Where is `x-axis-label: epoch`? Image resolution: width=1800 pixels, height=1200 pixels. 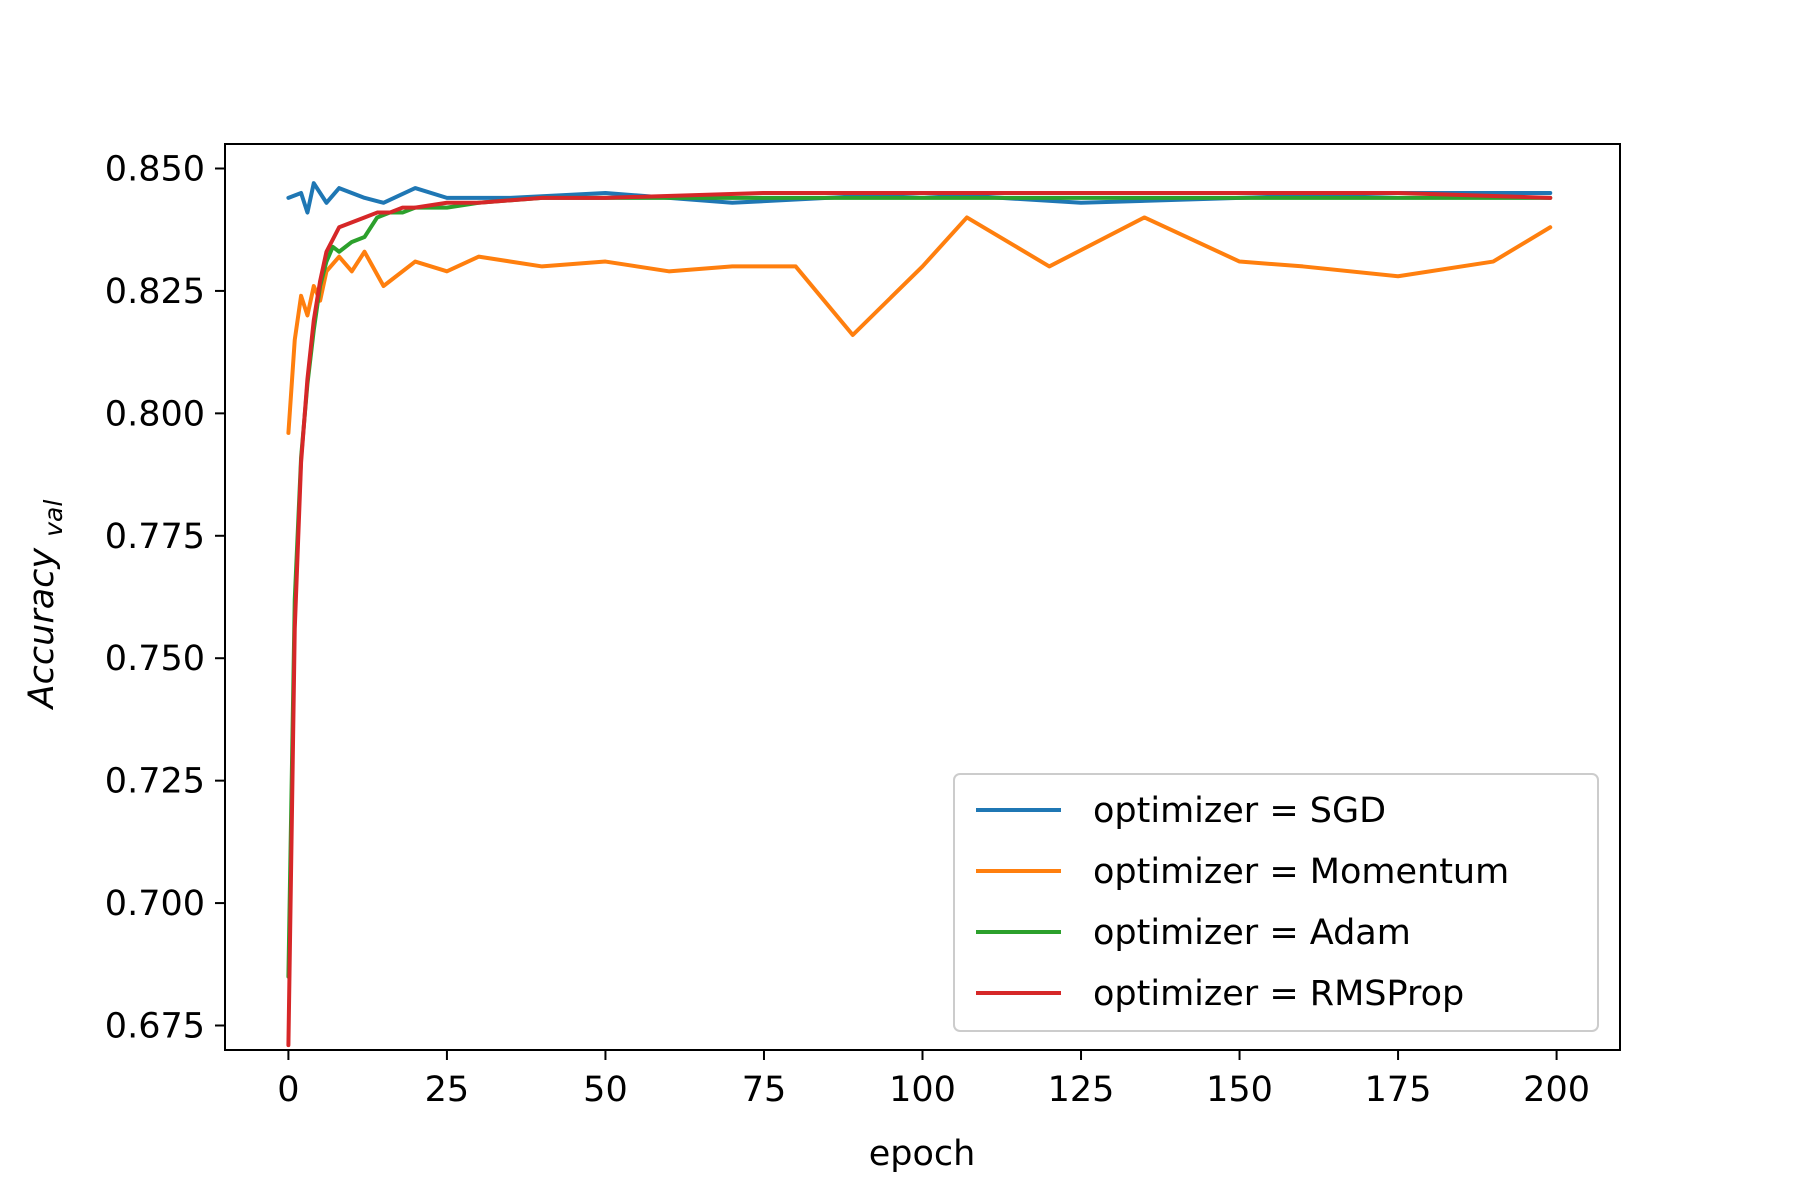 x-axis-label: epoch is located at coordinates (922, 1154).